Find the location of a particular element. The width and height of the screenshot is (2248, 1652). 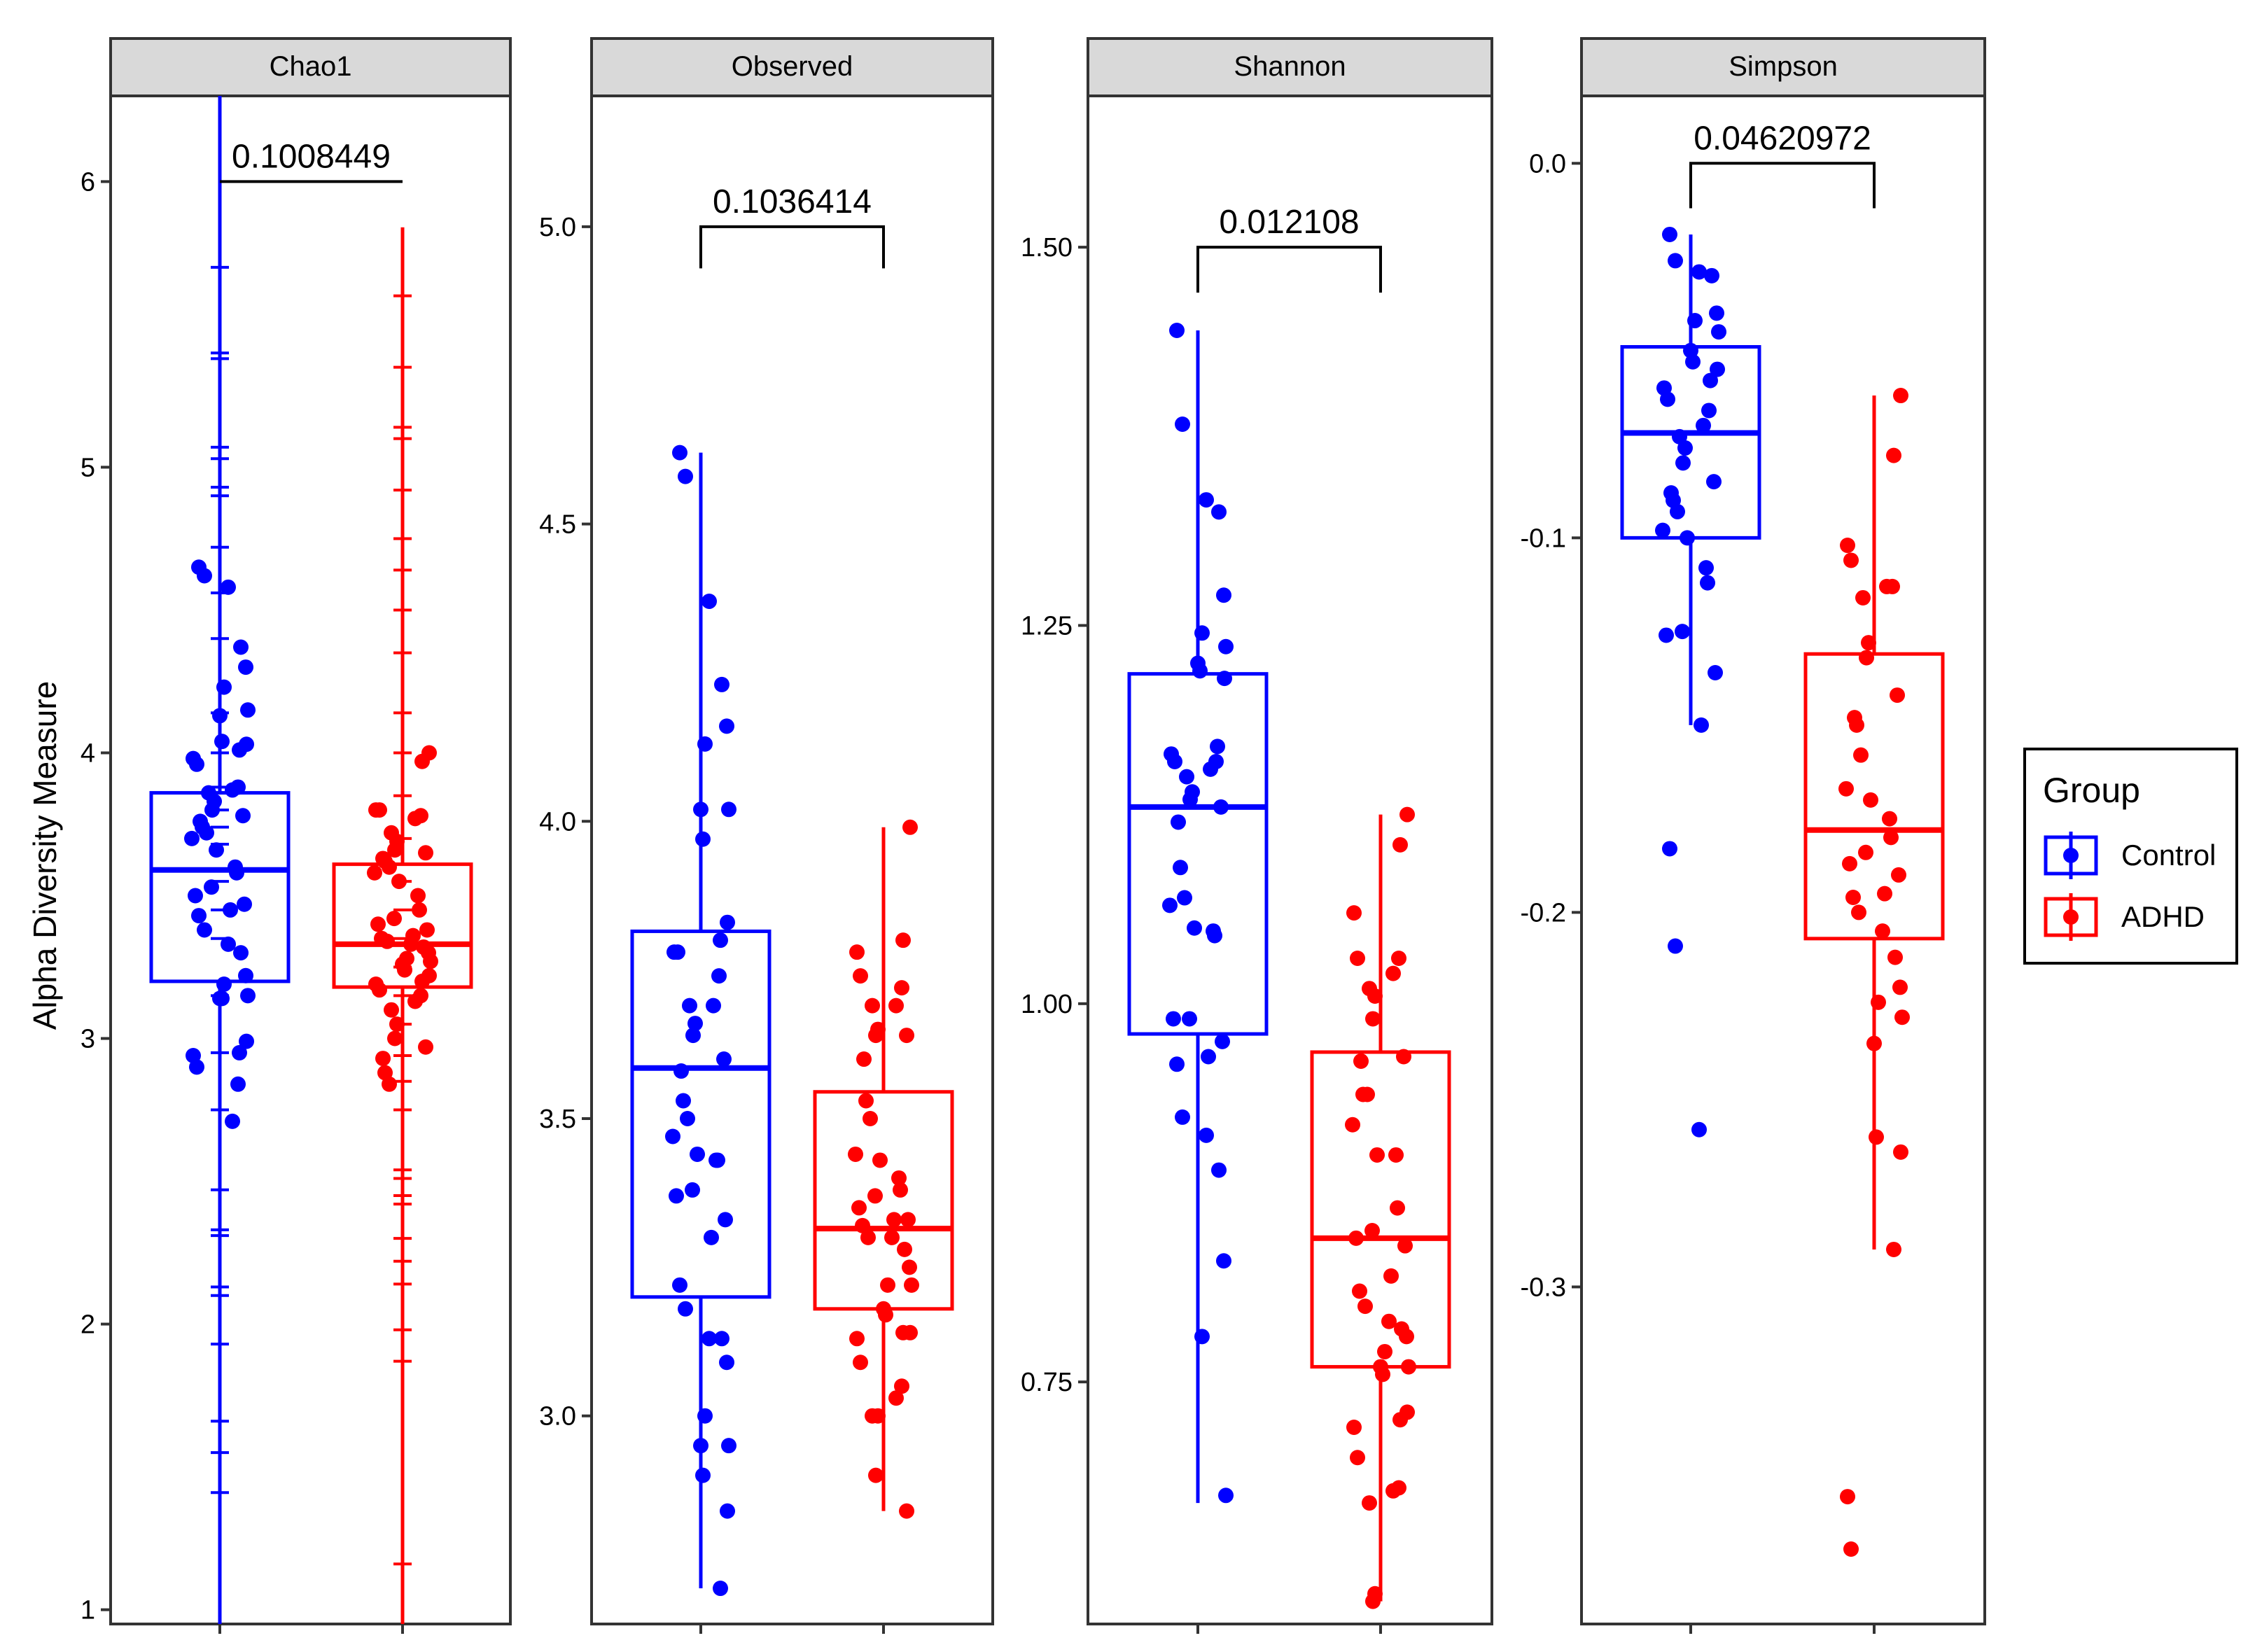

legend: Group Control ADHD is located at coordinates (2130, 856).